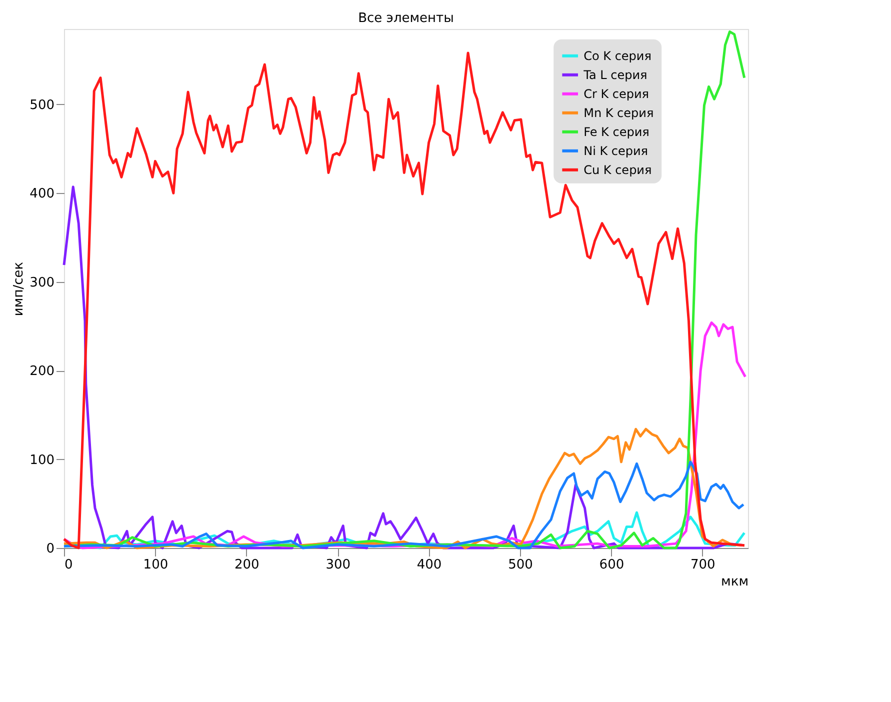 The image size is (891, 702). I want to click on y-axis-title: имп/сек, so click(19, 289).